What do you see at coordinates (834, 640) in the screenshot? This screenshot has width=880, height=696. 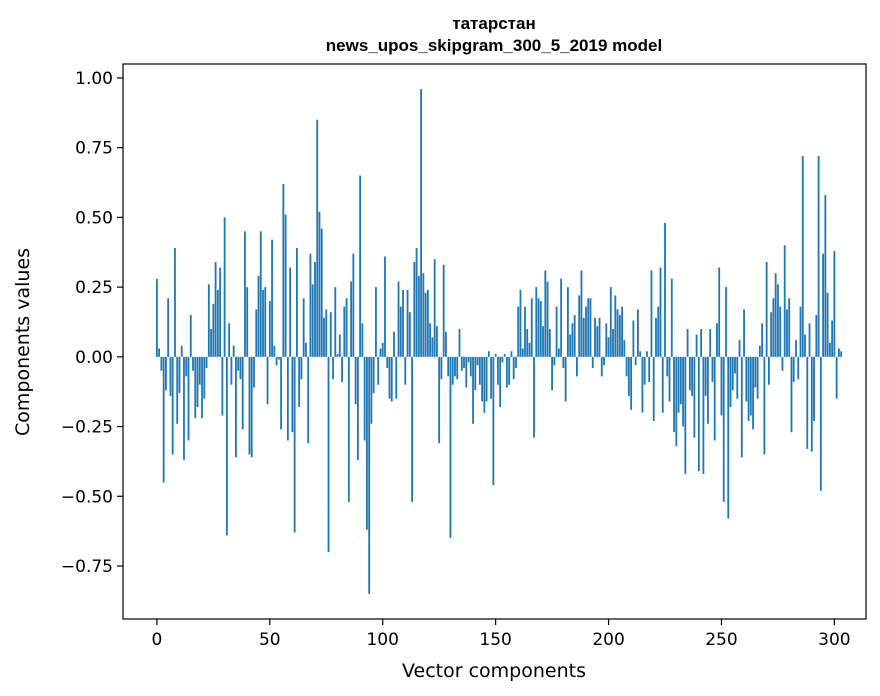 I see `x-tick-label: 300` at bounding box center [834, 640].